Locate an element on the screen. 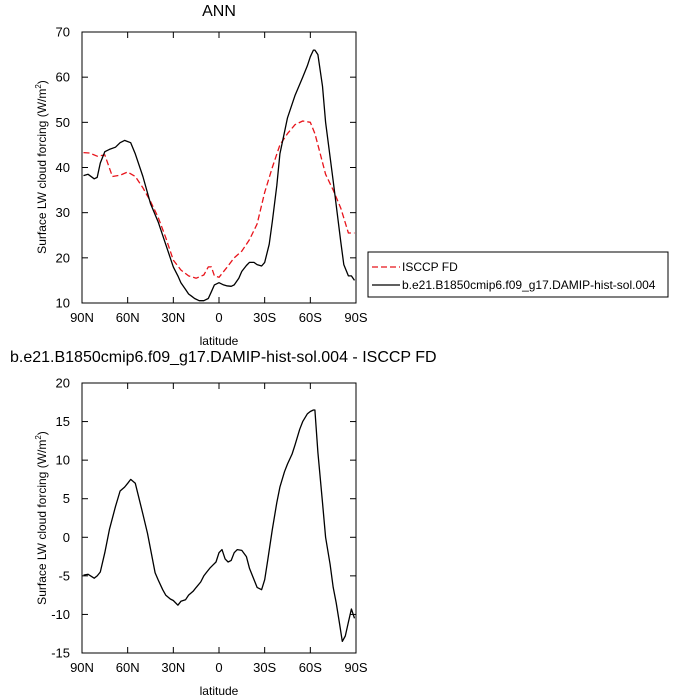 The image size is (700, 700). y-tick-label: 15 is located at coordinates (63, 421).